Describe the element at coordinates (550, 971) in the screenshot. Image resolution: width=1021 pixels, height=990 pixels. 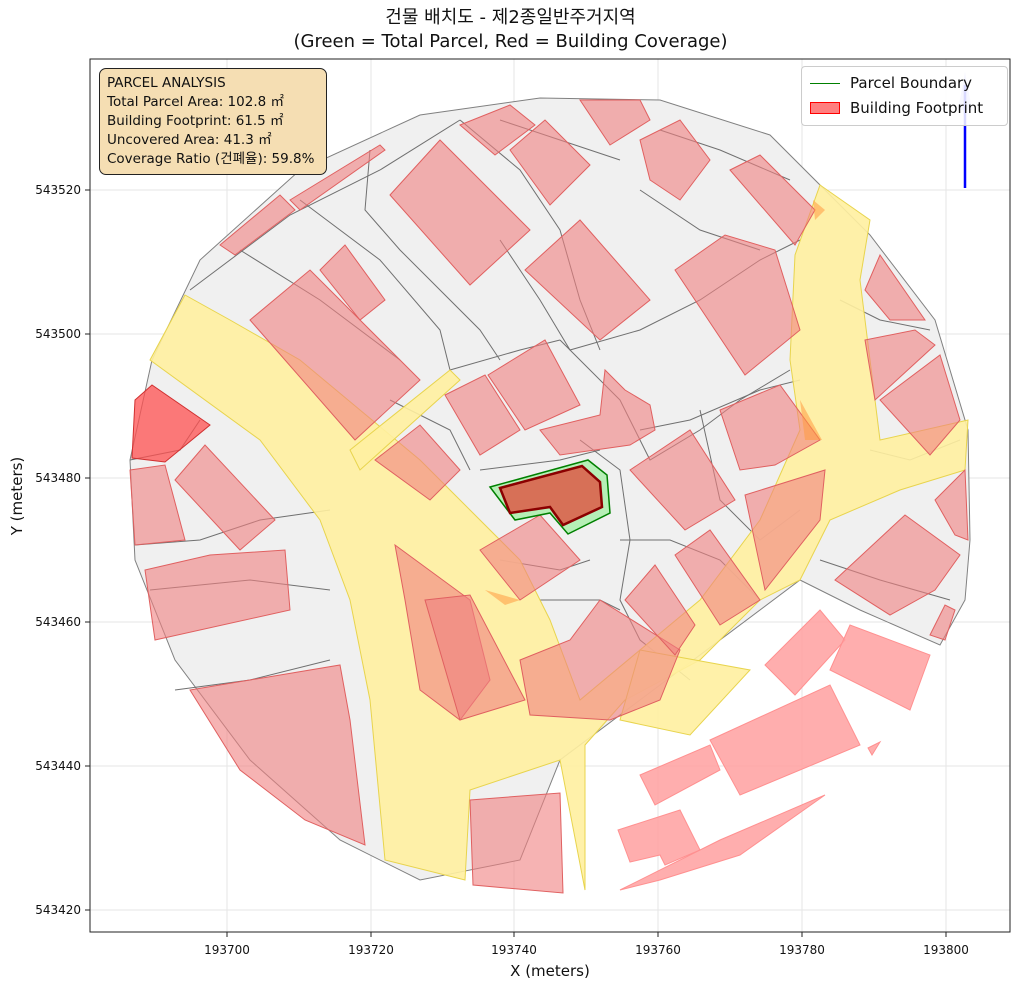
I see `x-axis-label: X (meters)` at that location.